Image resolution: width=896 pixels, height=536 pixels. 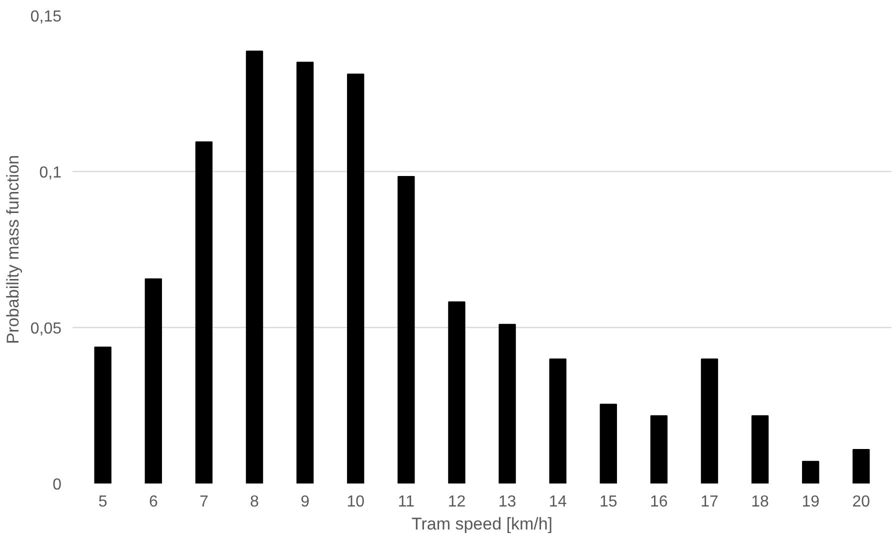 I want to click on x-tick-label: 15, so click(x=608, y=502).